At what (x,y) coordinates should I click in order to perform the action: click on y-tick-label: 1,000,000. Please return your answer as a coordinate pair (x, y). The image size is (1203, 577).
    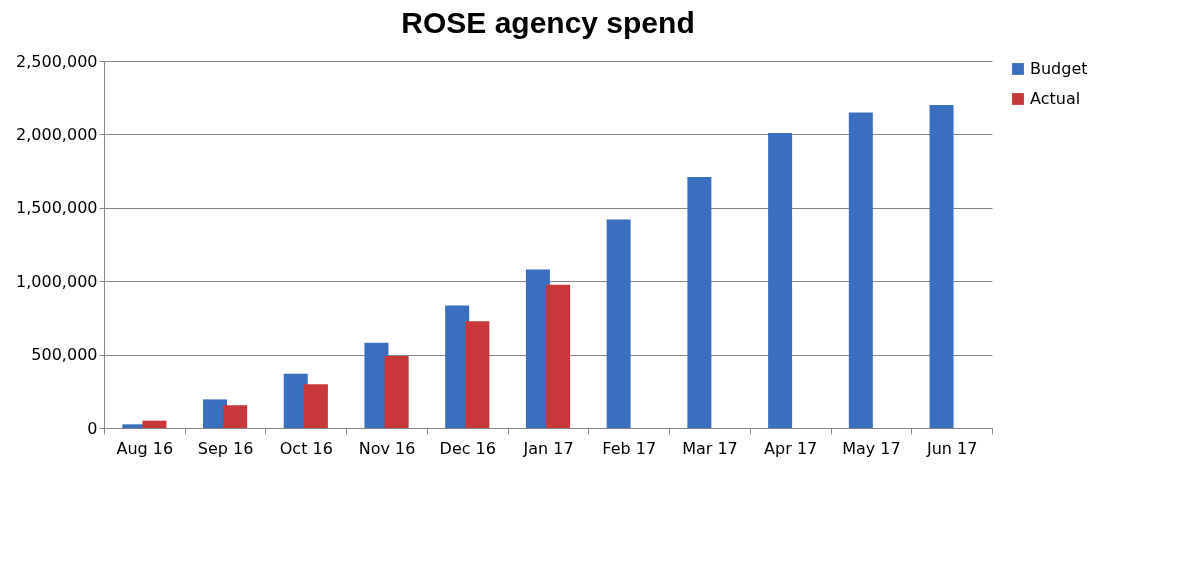
    Looking at the image, I should click on (57, 281).